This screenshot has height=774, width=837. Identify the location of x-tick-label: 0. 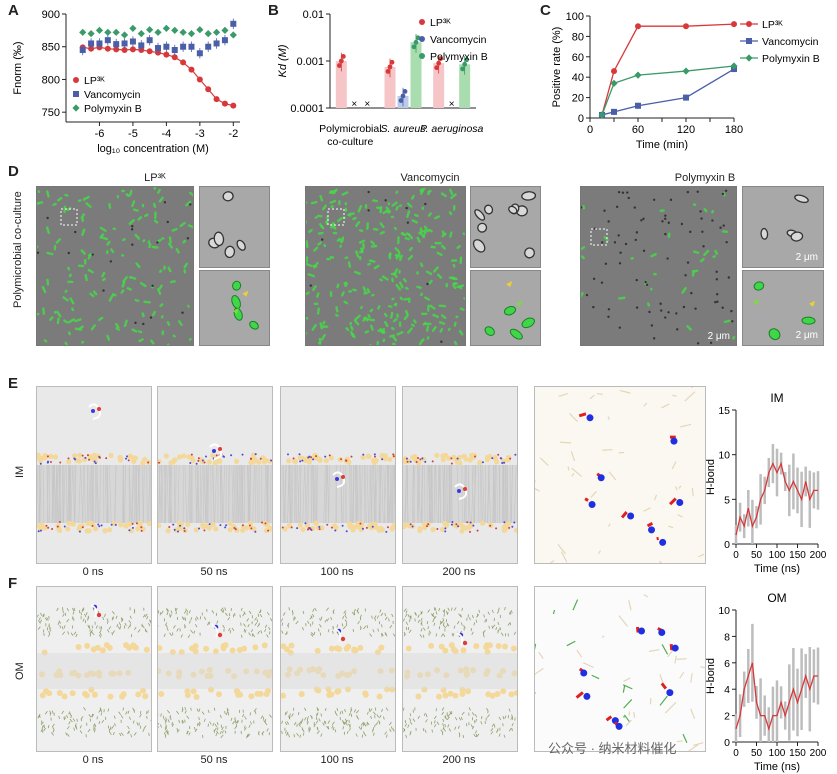
(736, 555).